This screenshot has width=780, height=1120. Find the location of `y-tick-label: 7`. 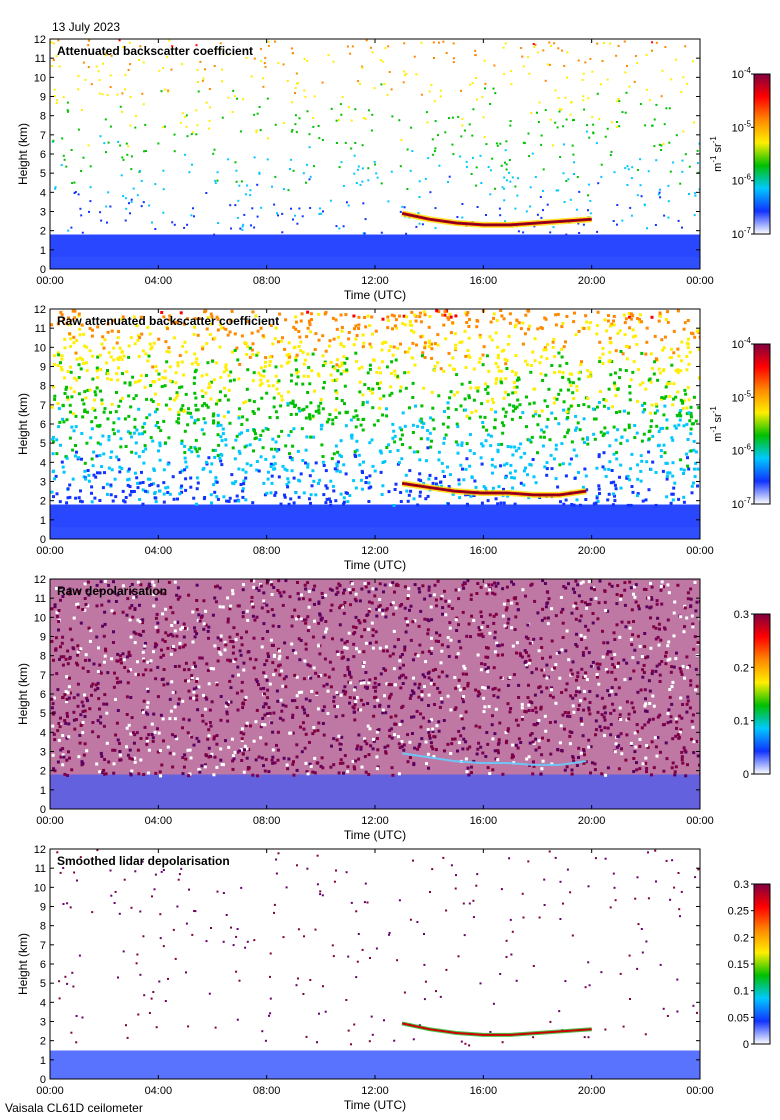

y-tick-label: 7 is located at coordinates (43, 136).